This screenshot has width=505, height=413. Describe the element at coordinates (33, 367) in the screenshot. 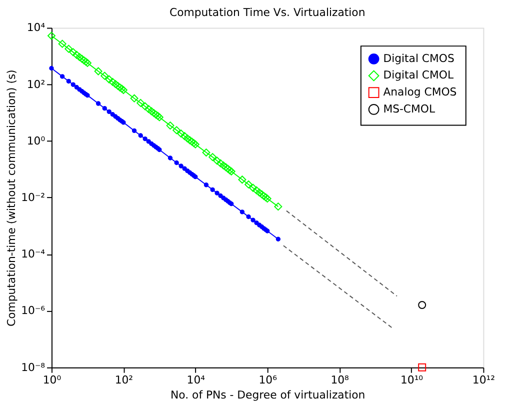

I see `y-tick-label: 10⁻⁸` at that location.